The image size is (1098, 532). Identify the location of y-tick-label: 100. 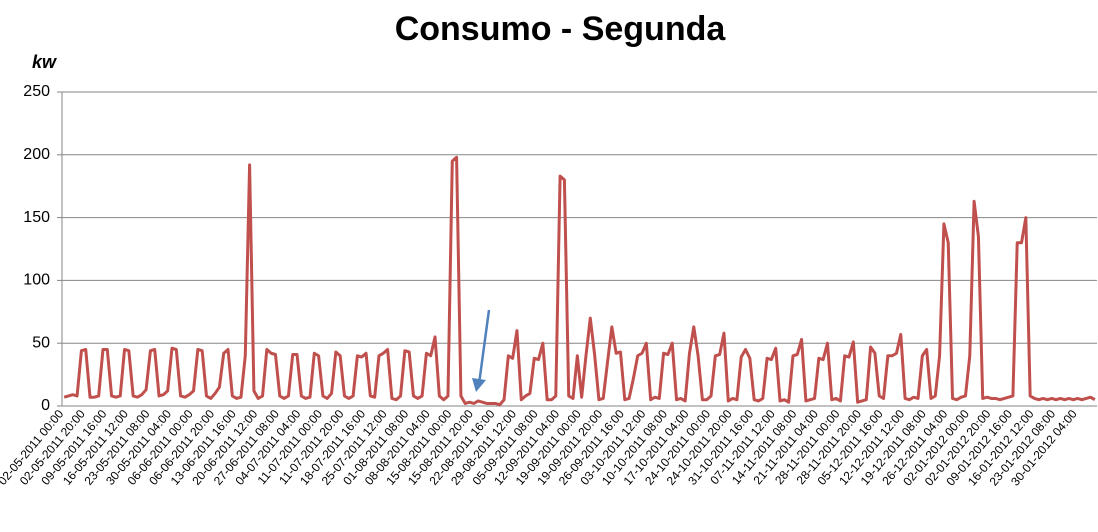
(36, 280).